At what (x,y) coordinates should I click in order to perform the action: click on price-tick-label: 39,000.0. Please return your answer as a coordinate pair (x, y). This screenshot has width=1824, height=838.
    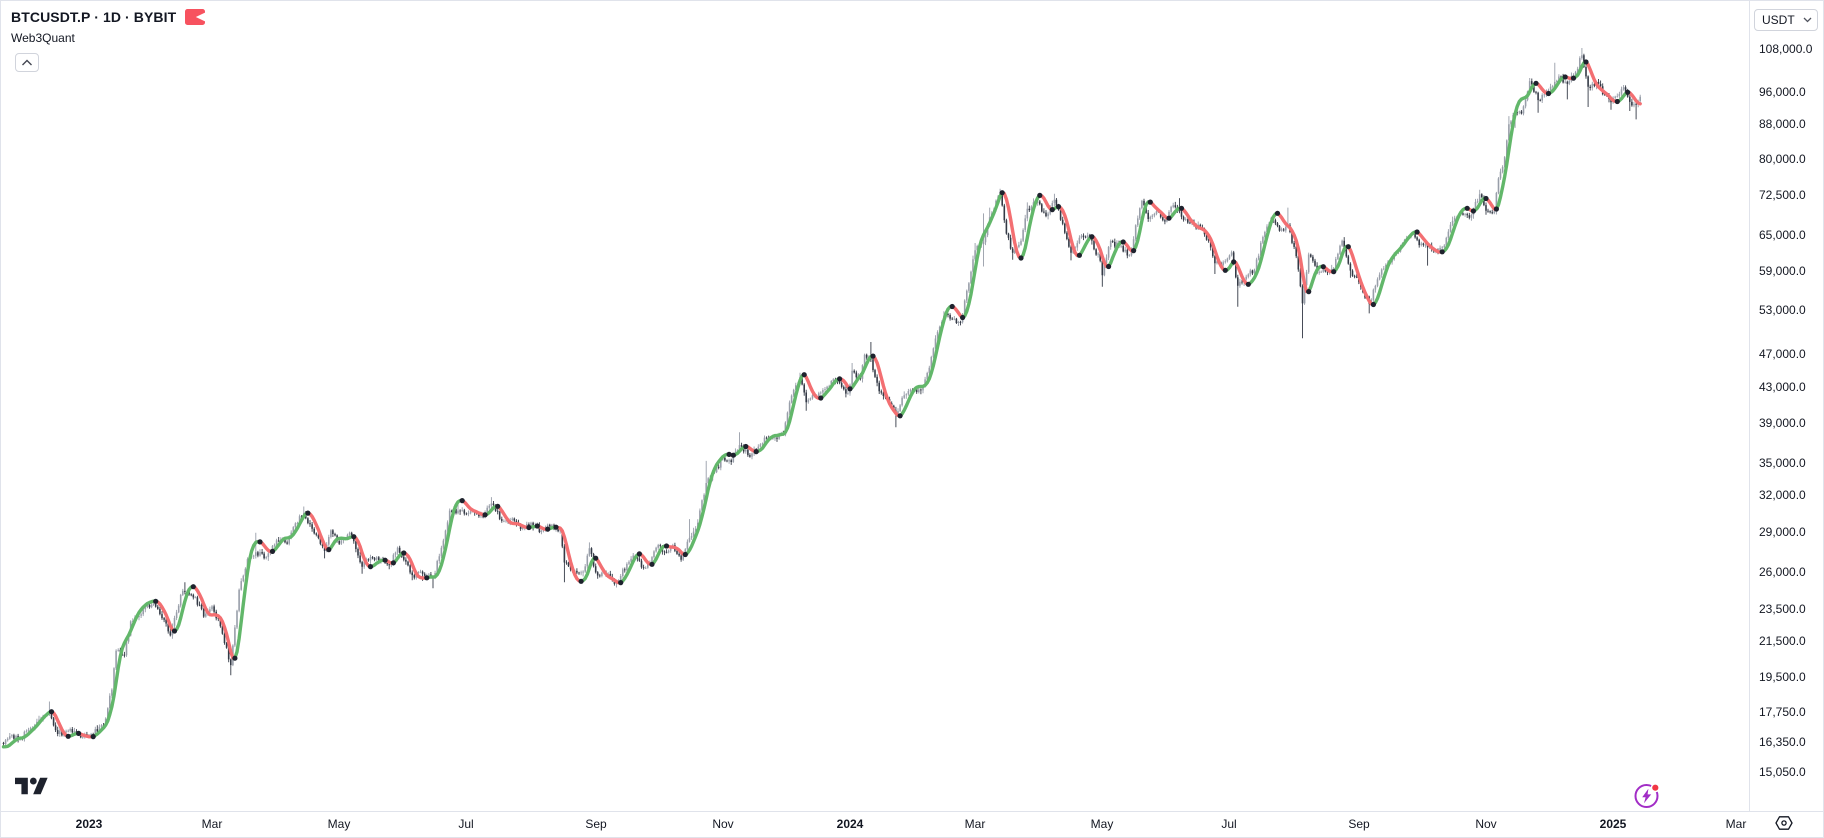
    Looking at the image, I should click on (1782, 423).